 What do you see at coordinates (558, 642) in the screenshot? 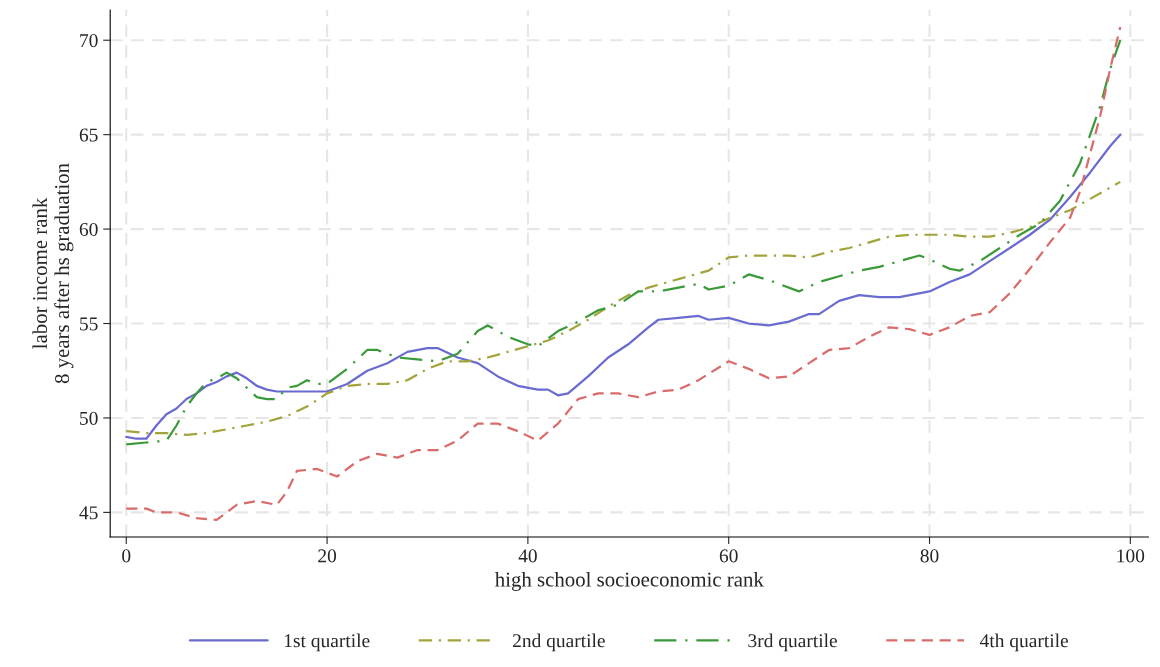
I see `legend-label: 2nd quartile` at bounding box center [558, 642].